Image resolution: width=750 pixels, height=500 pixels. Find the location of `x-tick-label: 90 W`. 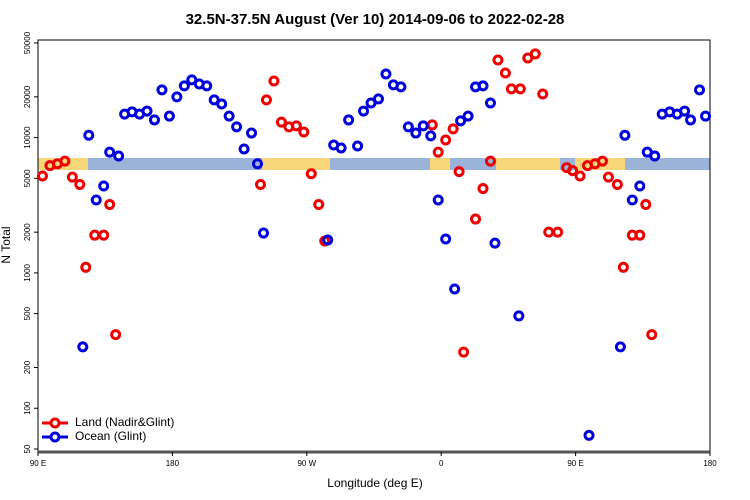

x-tick-label: 90 W is located at coordinates (306, 463).